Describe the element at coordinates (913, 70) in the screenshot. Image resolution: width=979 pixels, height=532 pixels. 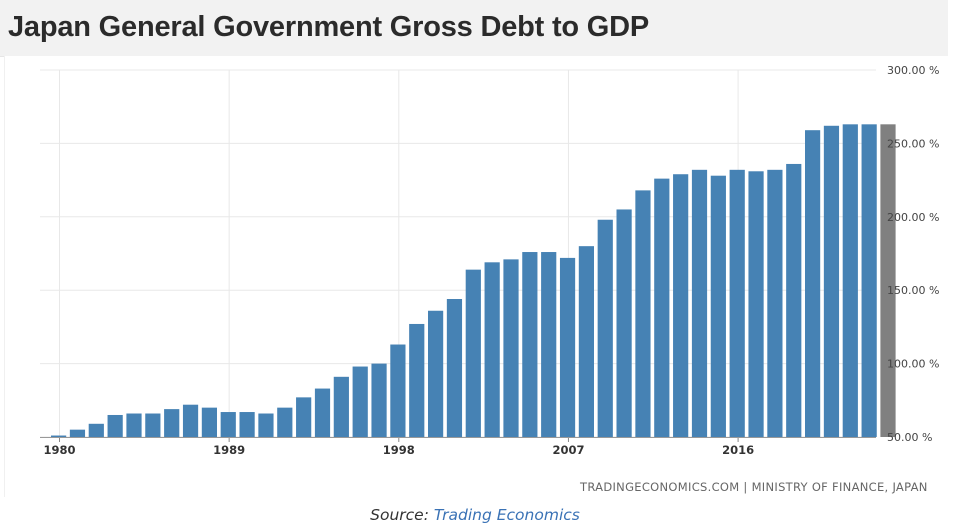
I see `y-tick-label: 300.00 %` at that location.